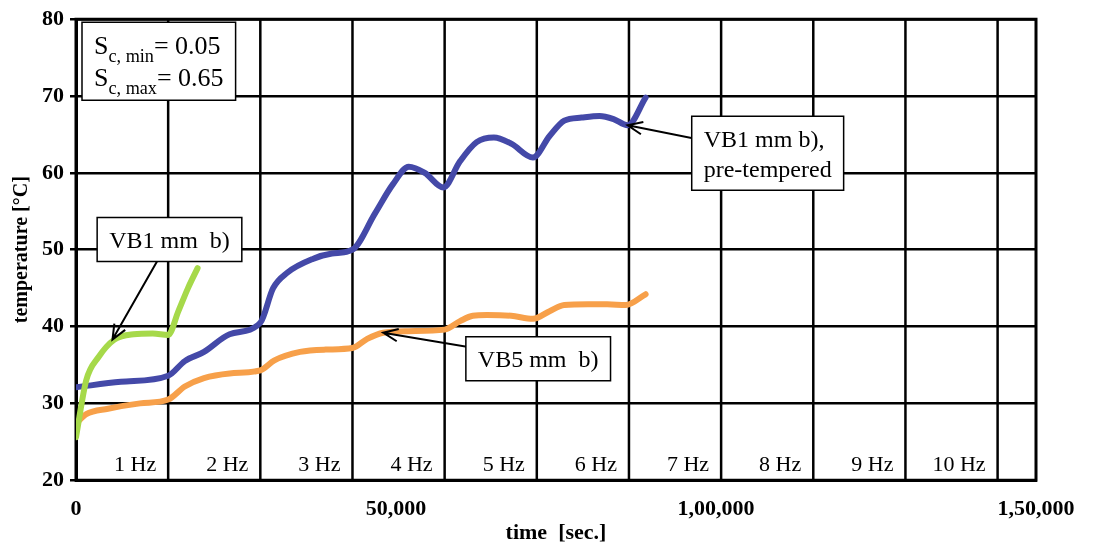 Image resolution: width=1094 pixels, height=547 pixels. I want to click on ref-line-label: 5 Hz, so click(504, 464).